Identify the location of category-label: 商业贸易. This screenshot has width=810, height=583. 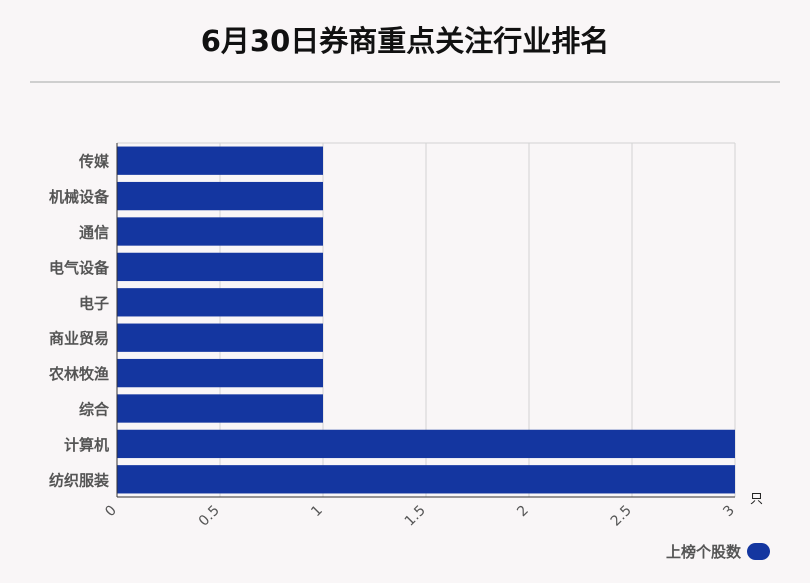
(79, 339).